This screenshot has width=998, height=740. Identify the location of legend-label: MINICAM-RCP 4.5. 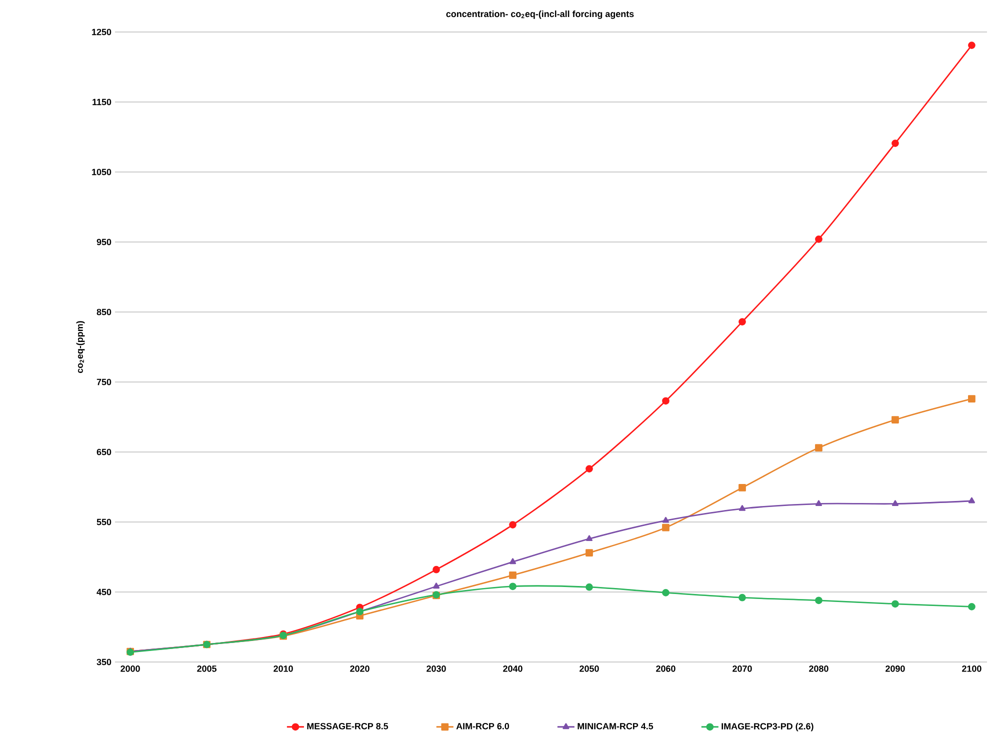
(616, 726).